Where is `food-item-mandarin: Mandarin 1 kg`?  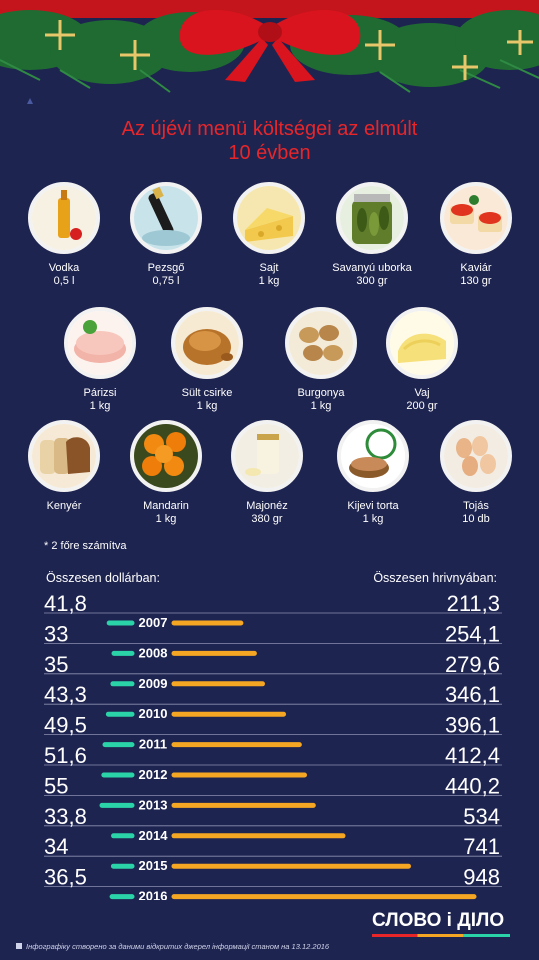
food-item-mandarin: Mandarin 1 kg is located at coordinates (166, 473).